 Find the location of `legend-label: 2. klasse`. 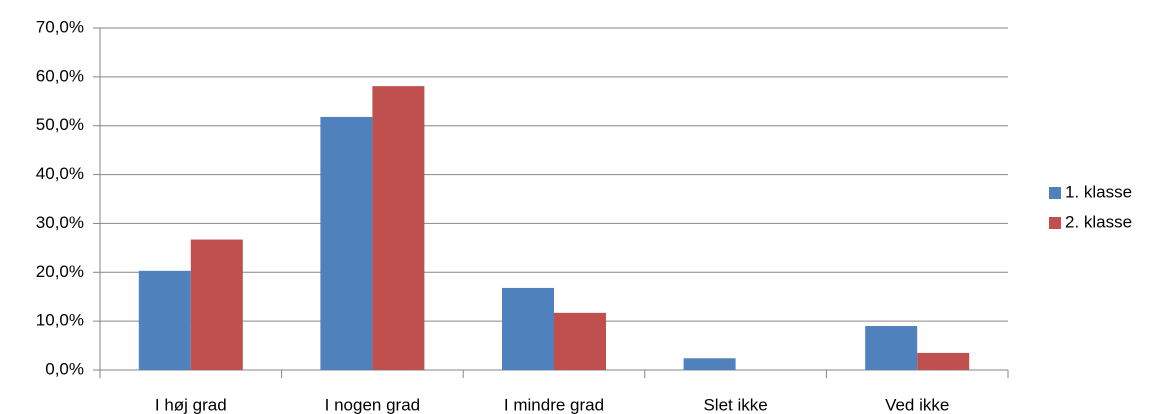

legend-label: 2. klasse is located at coordinates (1098, 221).